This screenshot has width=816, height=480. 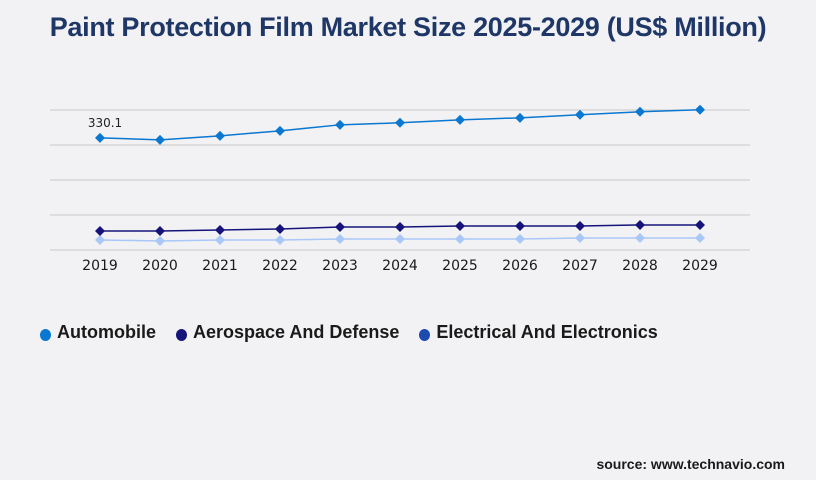 What do you see at coordinates (700, 266) in the screenshot?
I see `x-tick-label: 2029` at bounding box center [700, 266].